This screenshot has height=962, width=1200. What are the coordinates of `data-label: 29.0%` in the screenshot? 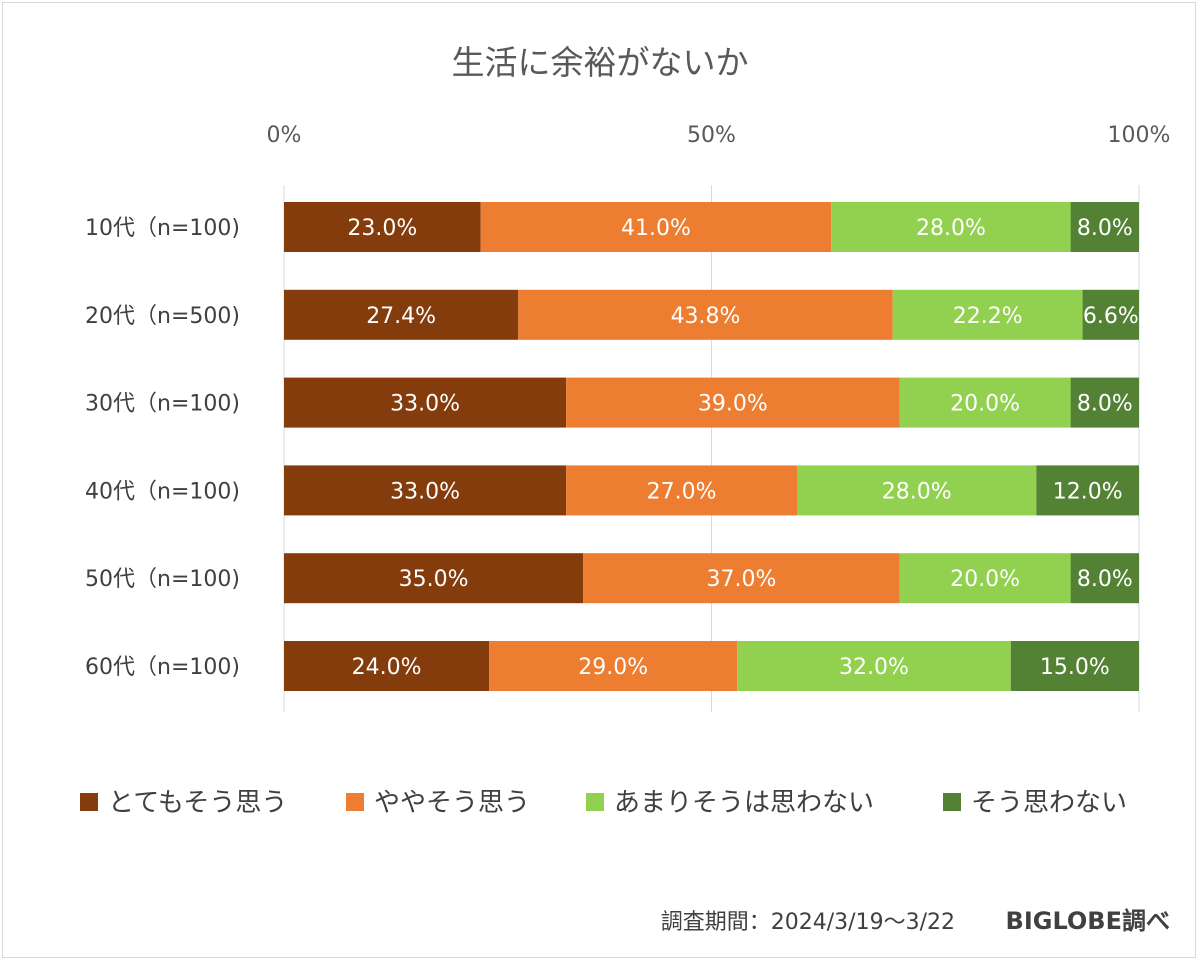 It's located at (613, 667).